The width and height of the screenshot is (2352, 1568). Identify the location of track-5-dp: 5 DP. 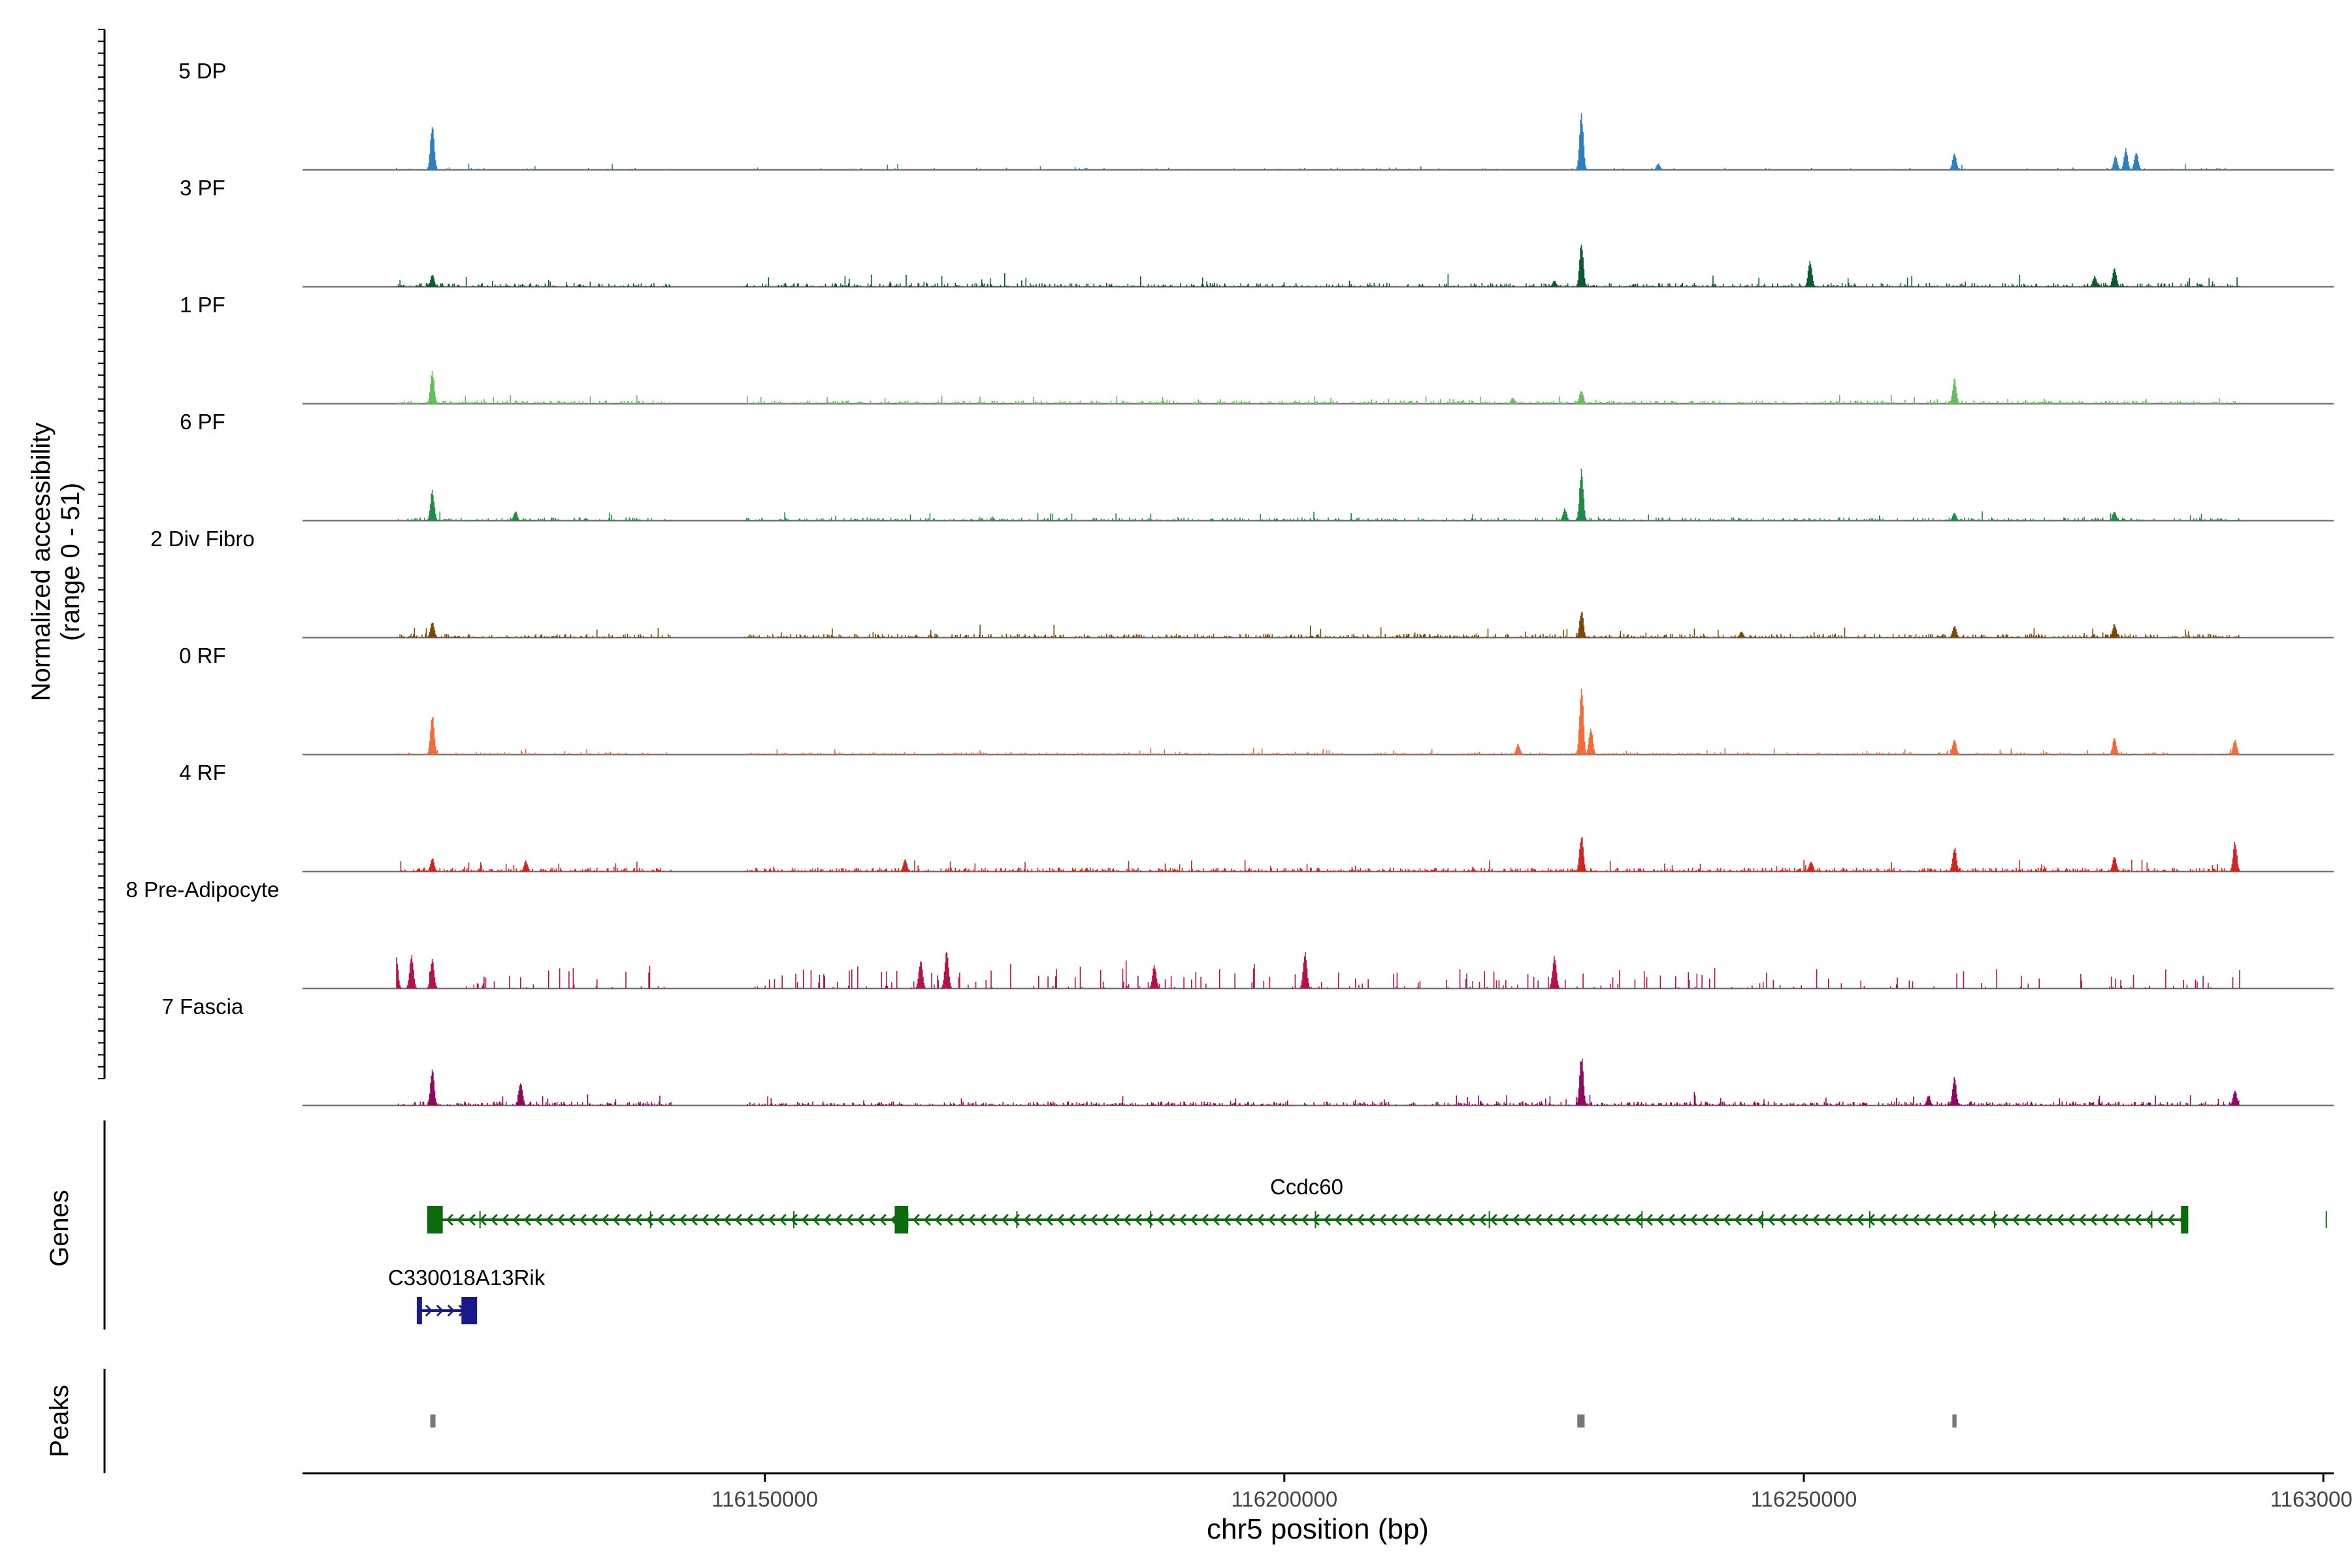
(1256, 115).